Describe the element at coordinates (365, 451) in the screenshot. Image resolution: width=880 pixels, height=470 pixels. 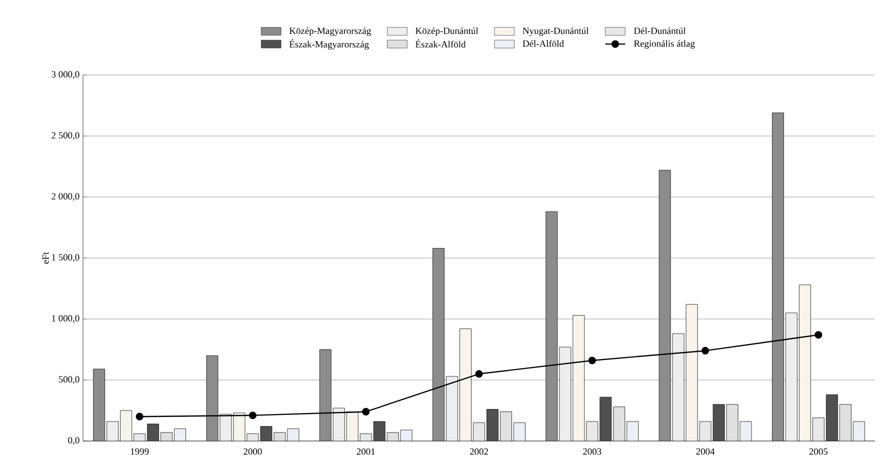
I see `x-tick-label: 2001` at that location.